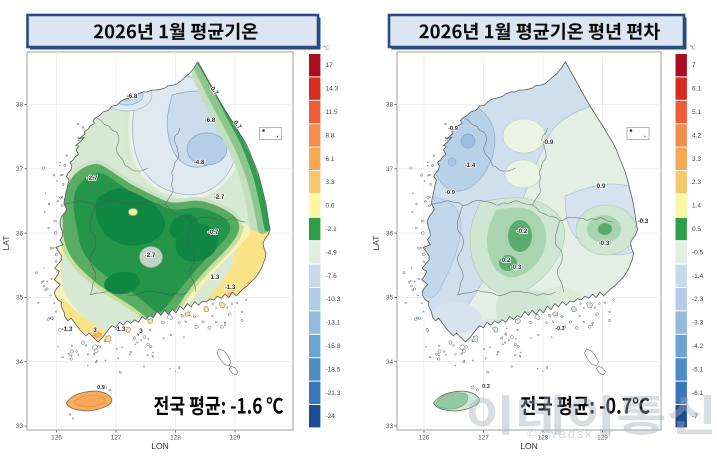 The height and width of the screenshot is (456, 717). Describe the element at coordinates (695, 416) in the screenshot. I see `svg-text: -7` at that location.